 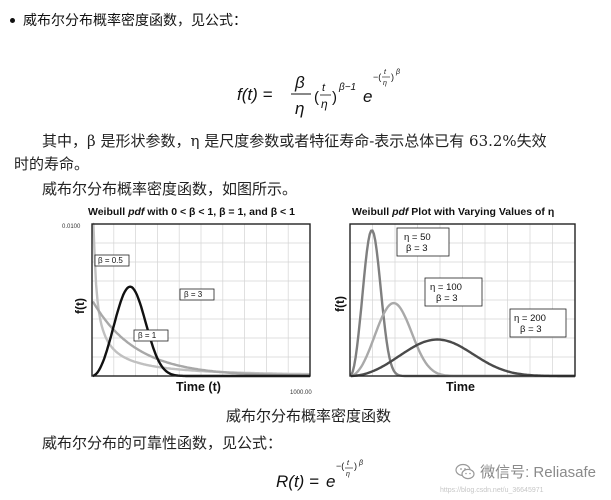 I want to click on formula-coef-den: η, so click(x=299, y=108).